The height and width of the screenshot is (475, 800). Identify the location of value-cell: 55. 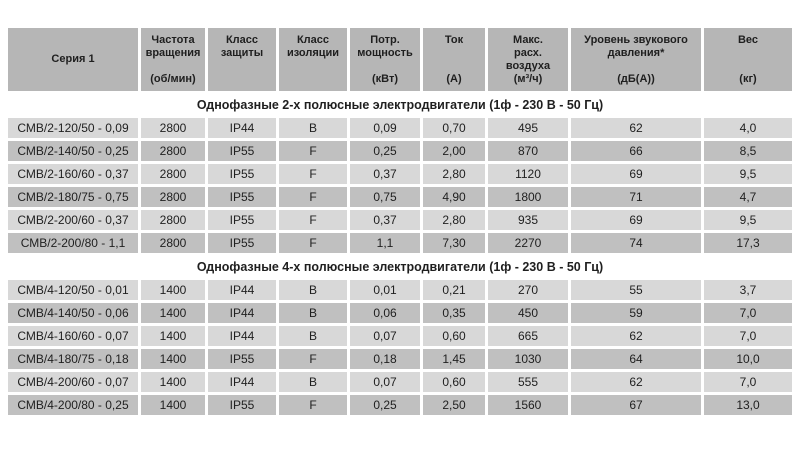
(636, 290).